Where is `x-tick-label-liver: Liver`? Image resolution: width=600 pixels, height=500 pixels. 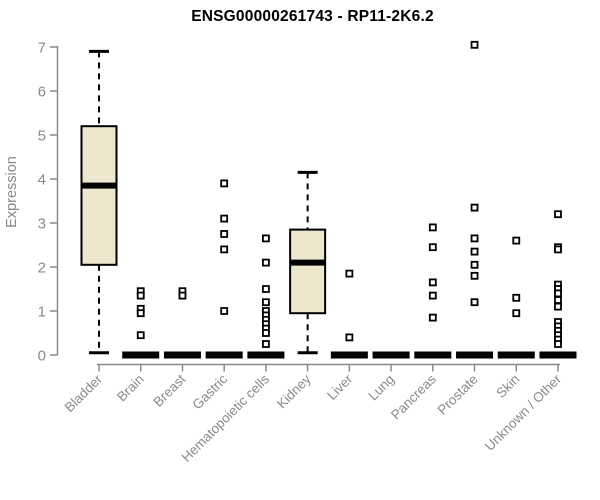
x-tick-label-liver: Liver is located at coordinates (340, 387).